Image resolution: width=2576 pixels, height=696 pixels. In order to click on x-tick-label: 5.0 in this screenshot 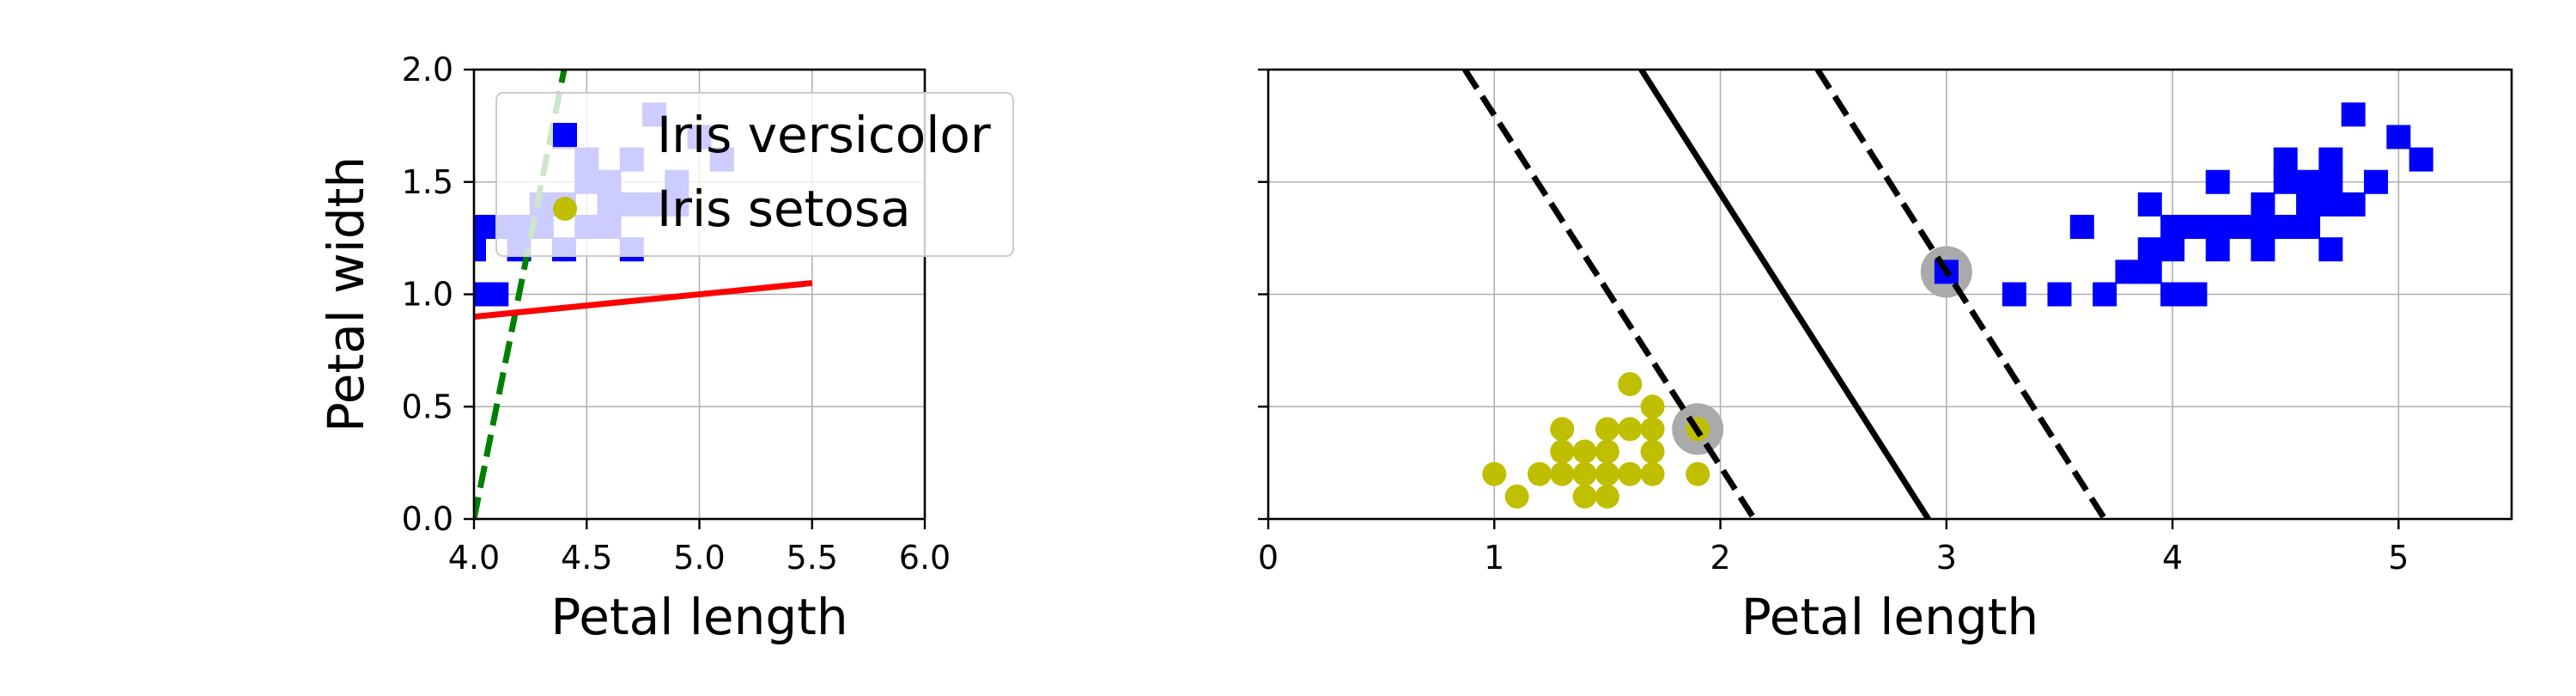, I will do `click(699, 558)`.